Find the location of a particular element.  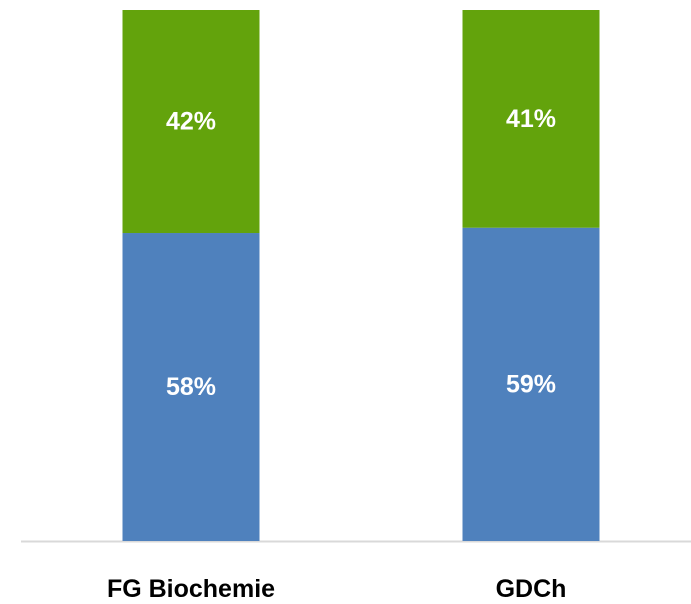

data-label-lower-1: 59% is located at coordinates (531, 384).